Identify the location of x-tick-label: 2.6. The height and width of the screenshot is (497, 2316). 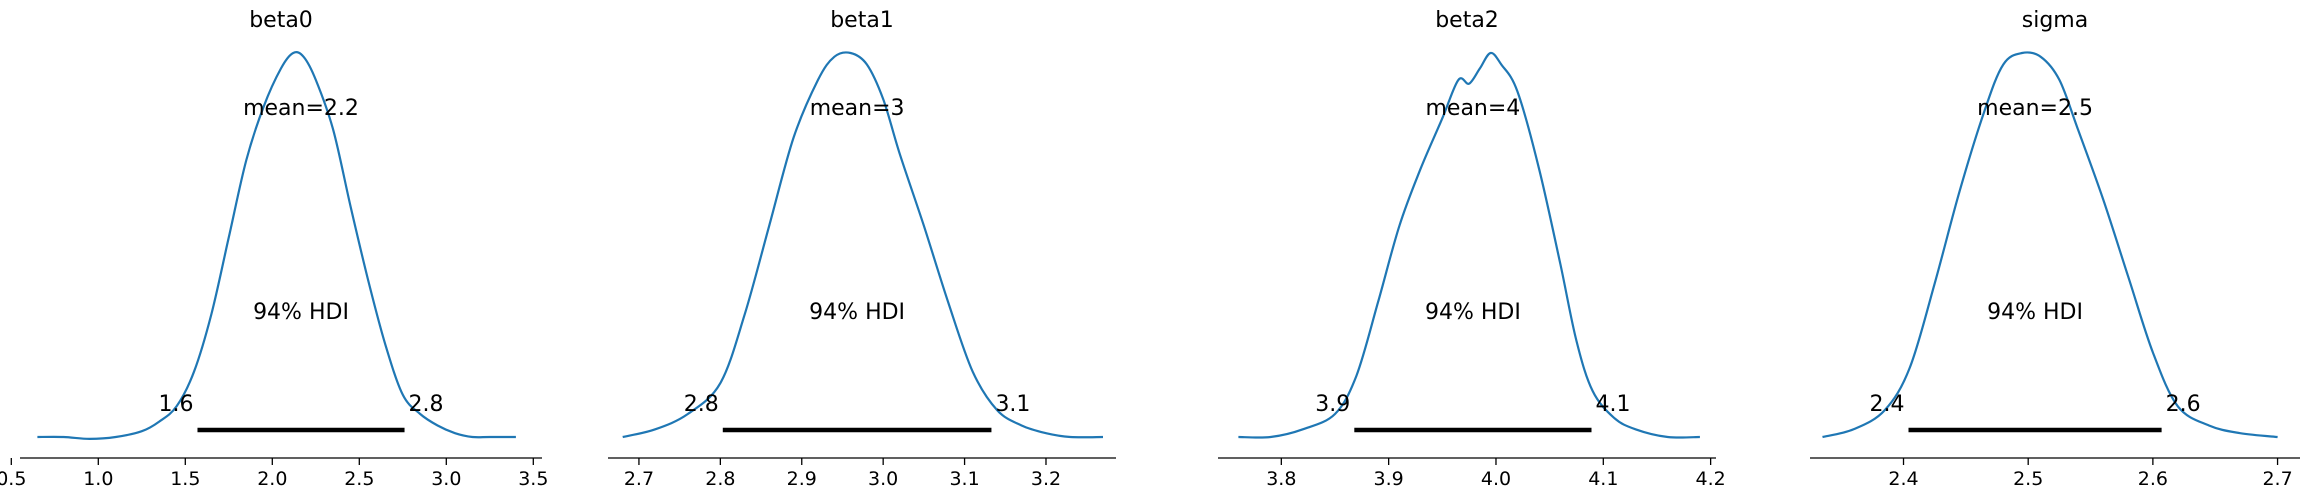
(2153, 479).